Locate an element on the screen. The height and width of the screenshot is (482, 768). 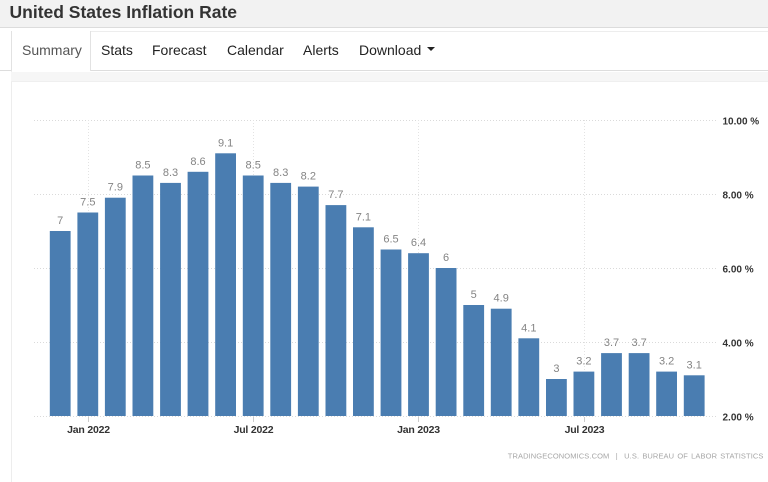
svg-text: 6.5 is located at coordinates (390, 240).